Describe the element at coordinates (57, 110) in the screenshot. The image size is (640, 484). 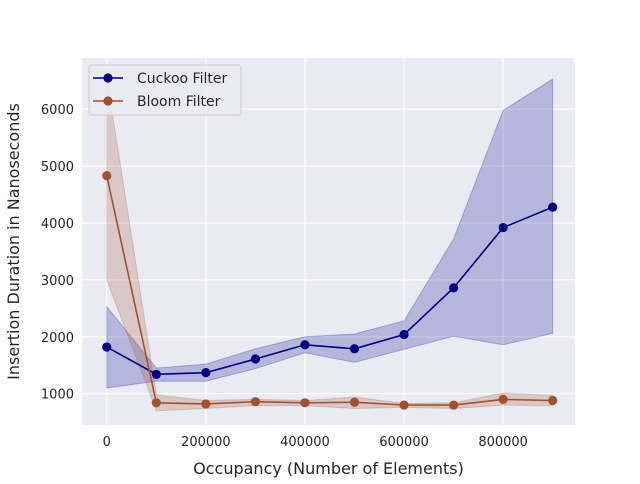
I see `y-tick-label: 6000` at that location.